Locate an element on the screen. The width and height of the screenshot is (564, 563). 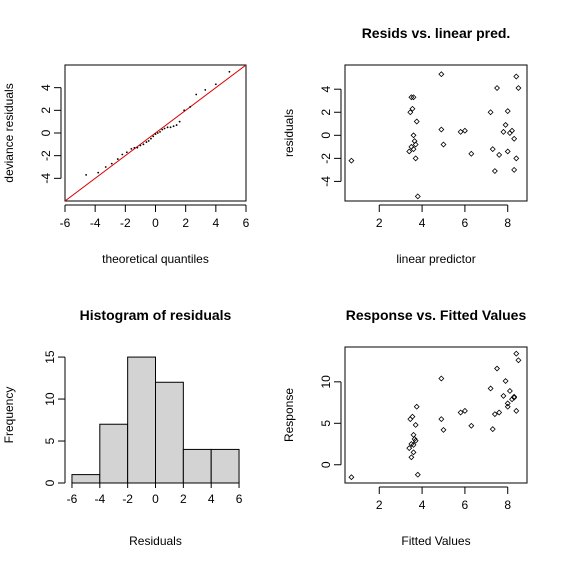
chart-title: Resids vs. linear pred. is located at coordinates (436, 33).